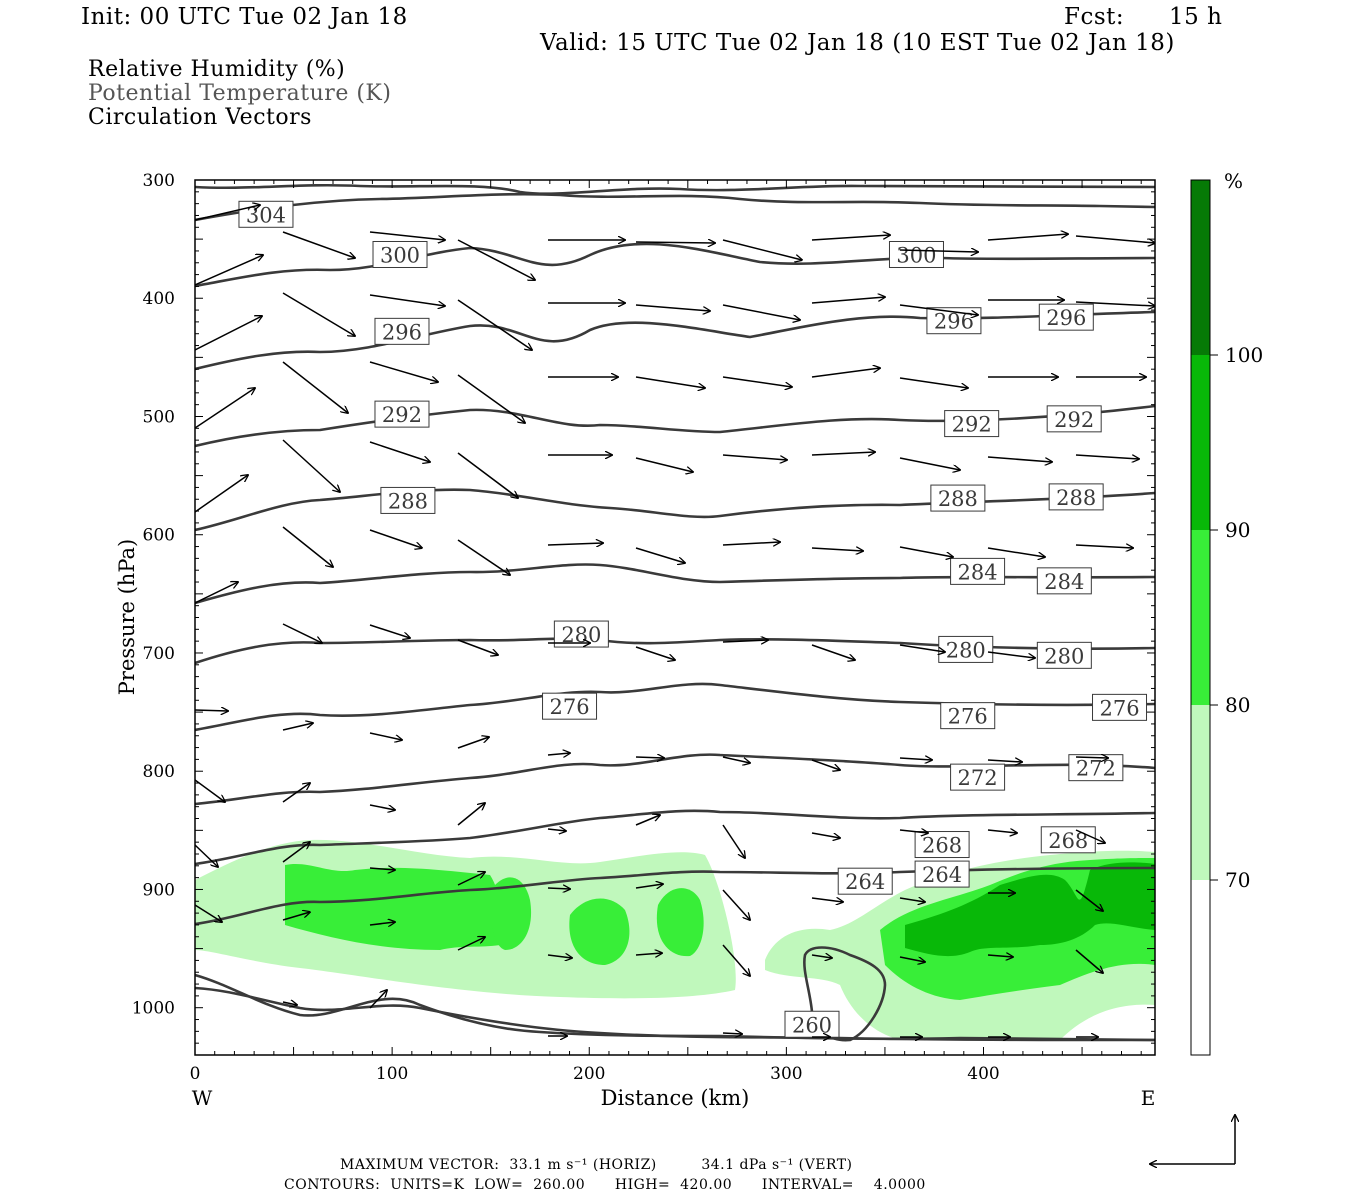 This screenshot has height=1200, width=1350. Describe the element at coordinates (240, 93) in the screenshot. I see `legend-potential-temperature: Potential Temperature (K)` at that location.